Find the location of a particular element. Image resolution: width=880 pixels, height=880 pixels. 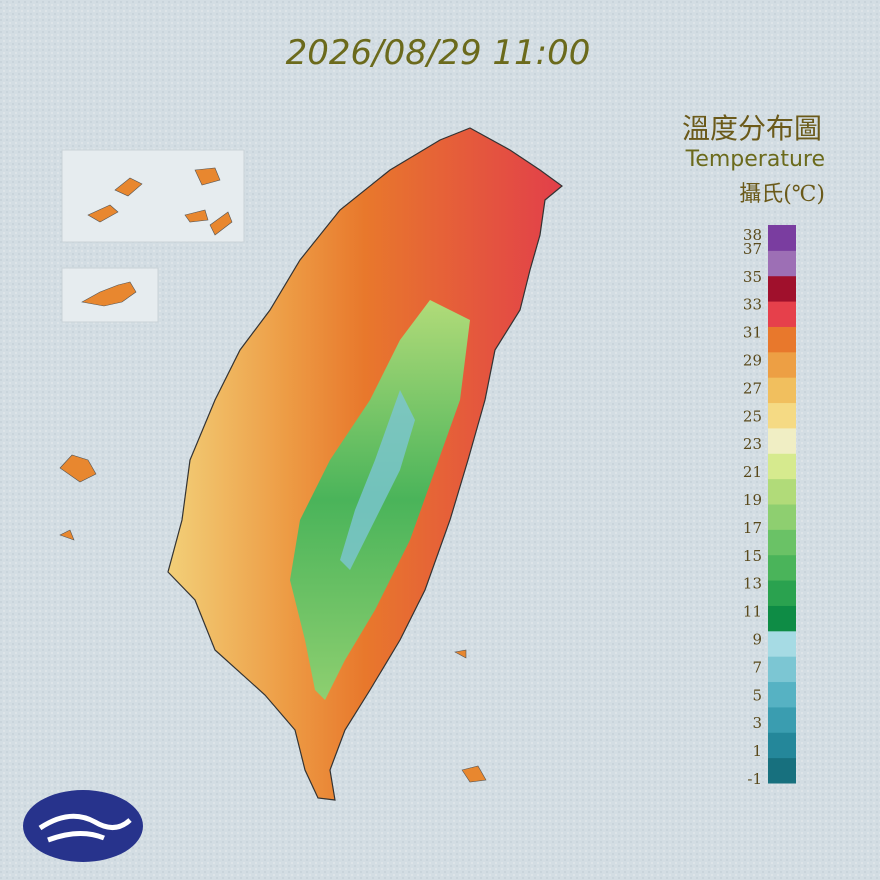

cwa-logo is located at coordinates (83, 826).